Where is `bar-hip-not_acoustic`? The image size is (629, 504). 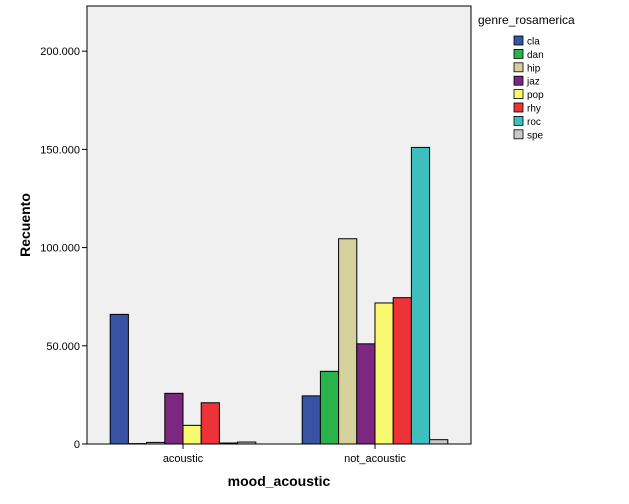
bar-hip-not_acoustic is located at coordinates (348, 341).